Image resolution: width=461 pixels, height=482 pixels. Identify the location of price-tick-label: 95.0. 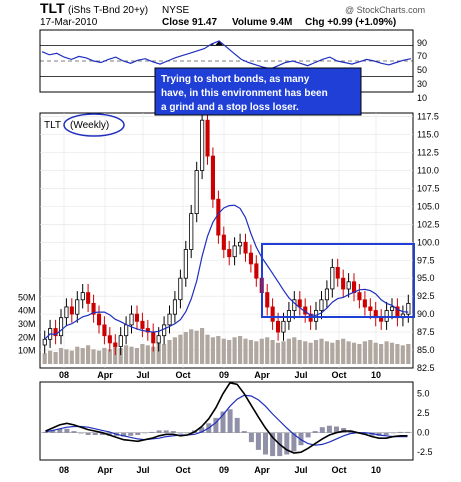
(426, 278).